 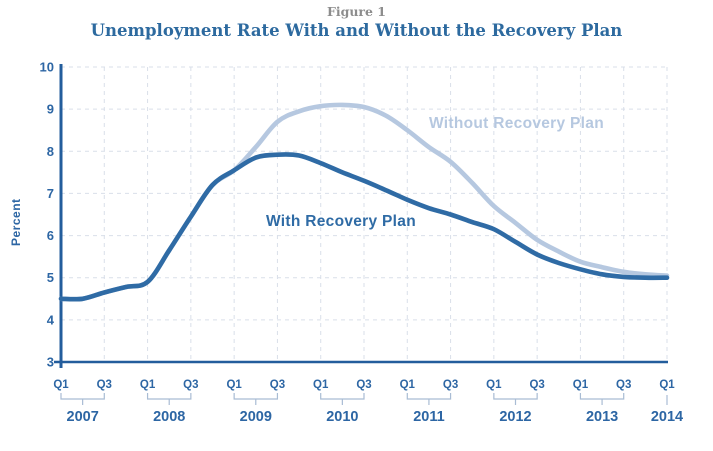 I want to click on figure-number-label: Figure 1, so click(x=356, y=11).